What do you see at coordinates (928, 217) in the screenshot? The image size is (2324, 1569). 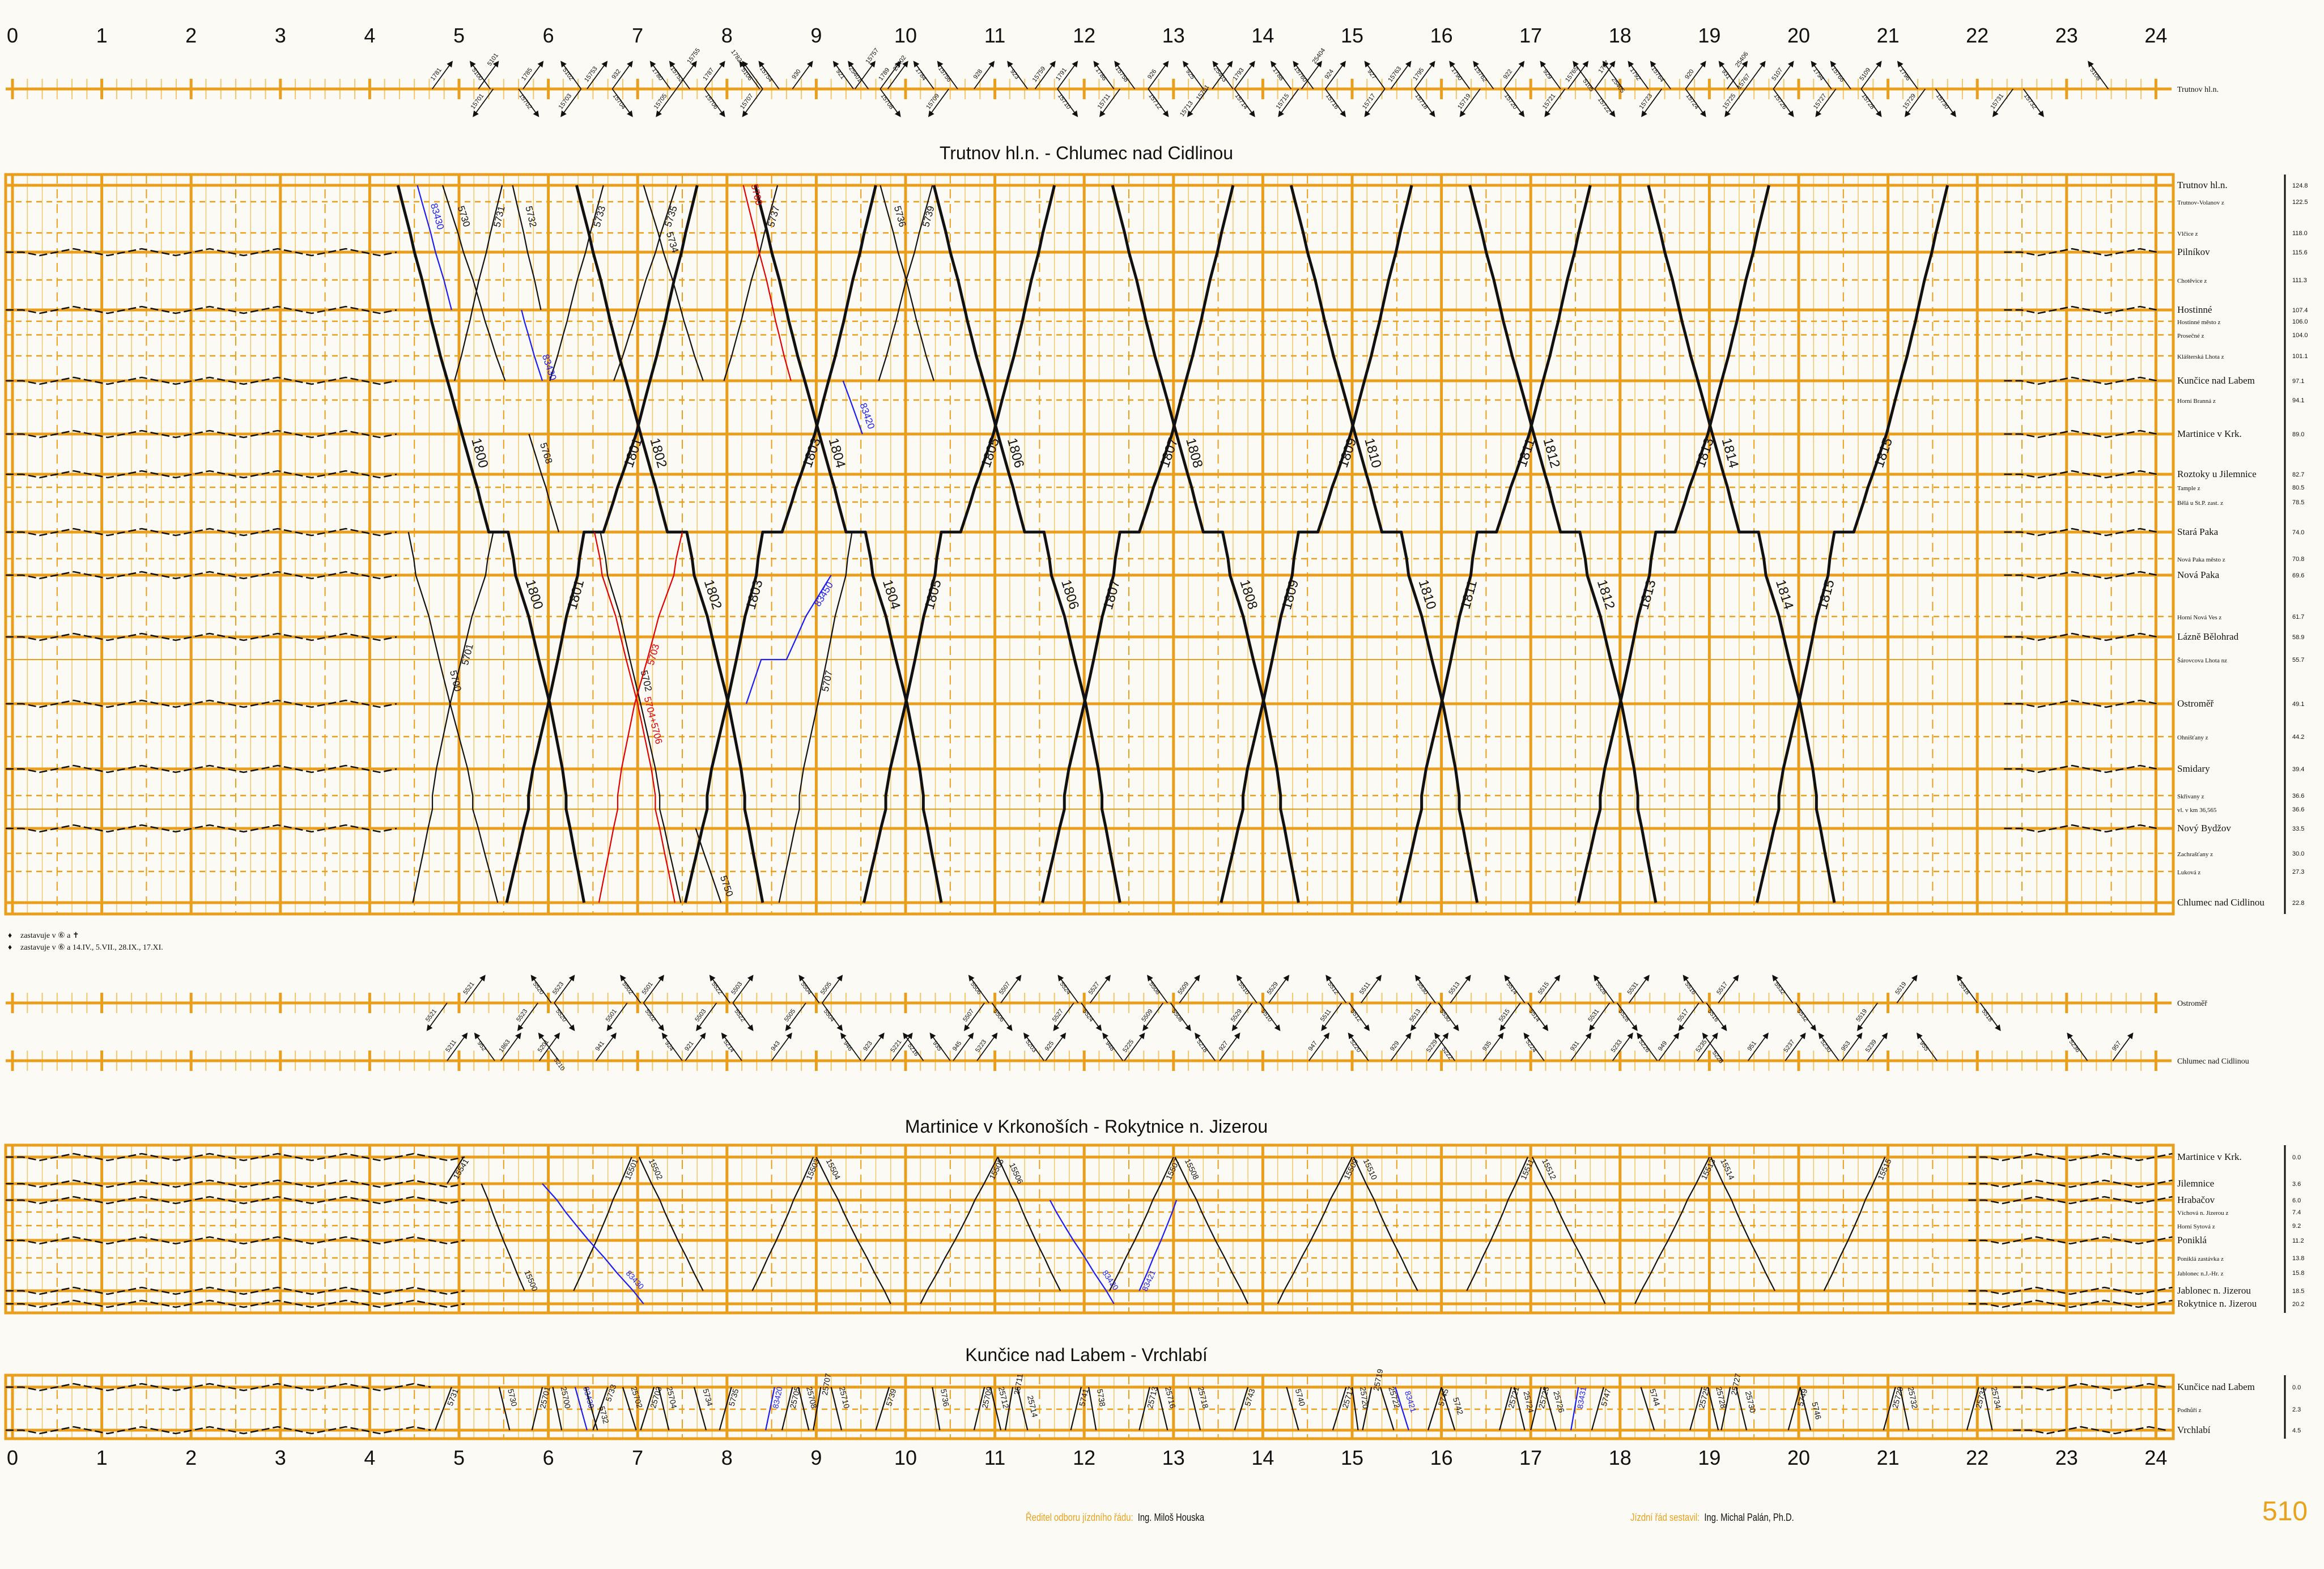 I see `train-number-label: 5739` at bounding box center [928, 217].